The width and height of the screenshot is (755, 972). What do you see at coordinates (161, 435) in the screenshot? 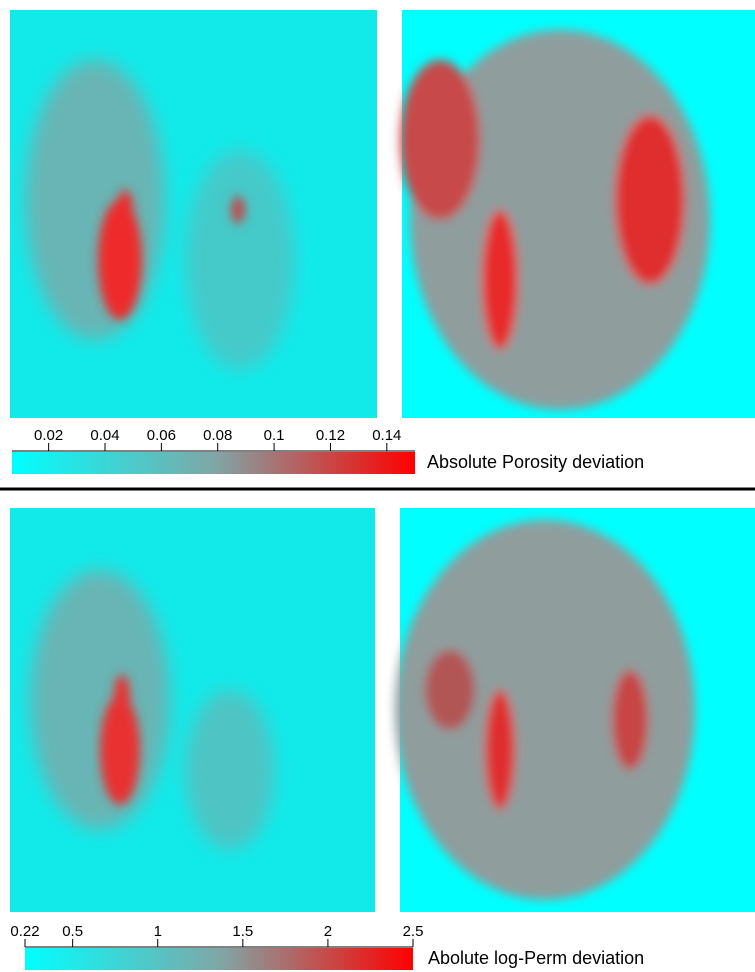
I see `tick-label: 0.06` at bounding box center [161, 435].